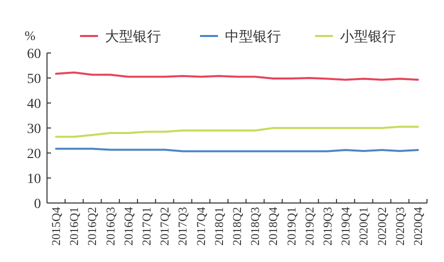 This screenshot has width=444, height=262. Describe the element at coordinates (237, 226) in the screenshot. I see `x-tick-label: 2018Q2` at that location.